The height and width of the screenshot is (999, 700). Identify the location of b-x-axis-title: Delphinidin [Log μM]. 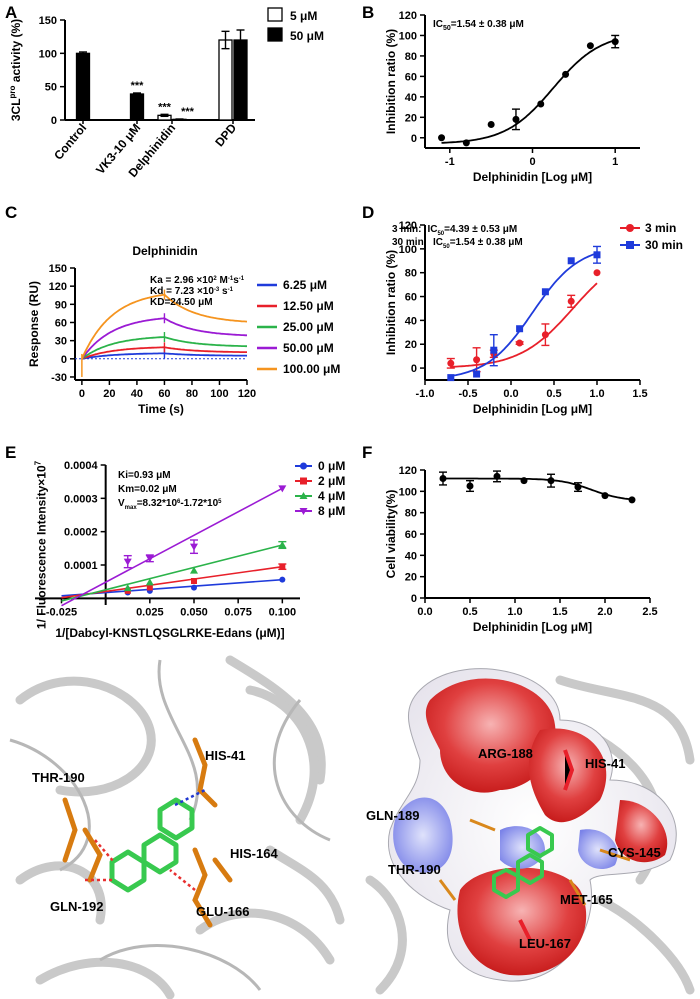
(532, 177).